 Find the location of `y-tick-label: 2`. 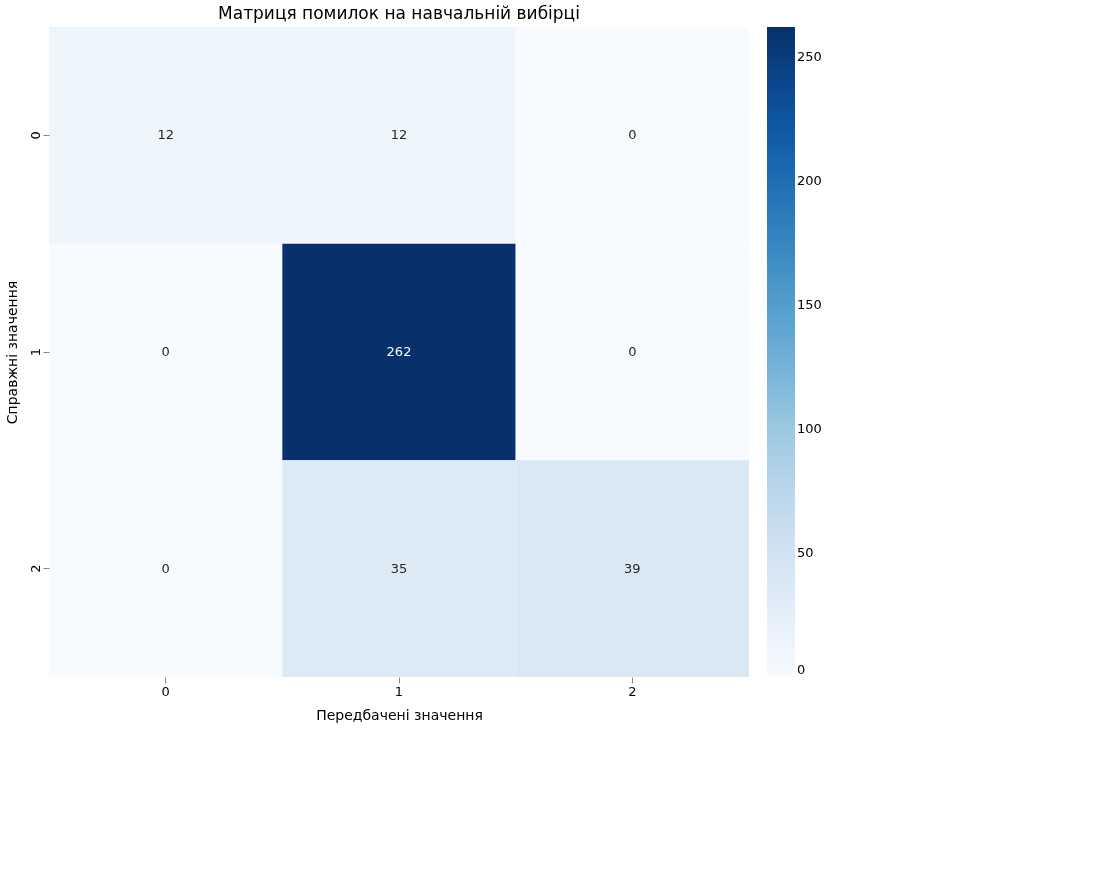

y-tick-label: 2 is located at coordinates (35, 568).